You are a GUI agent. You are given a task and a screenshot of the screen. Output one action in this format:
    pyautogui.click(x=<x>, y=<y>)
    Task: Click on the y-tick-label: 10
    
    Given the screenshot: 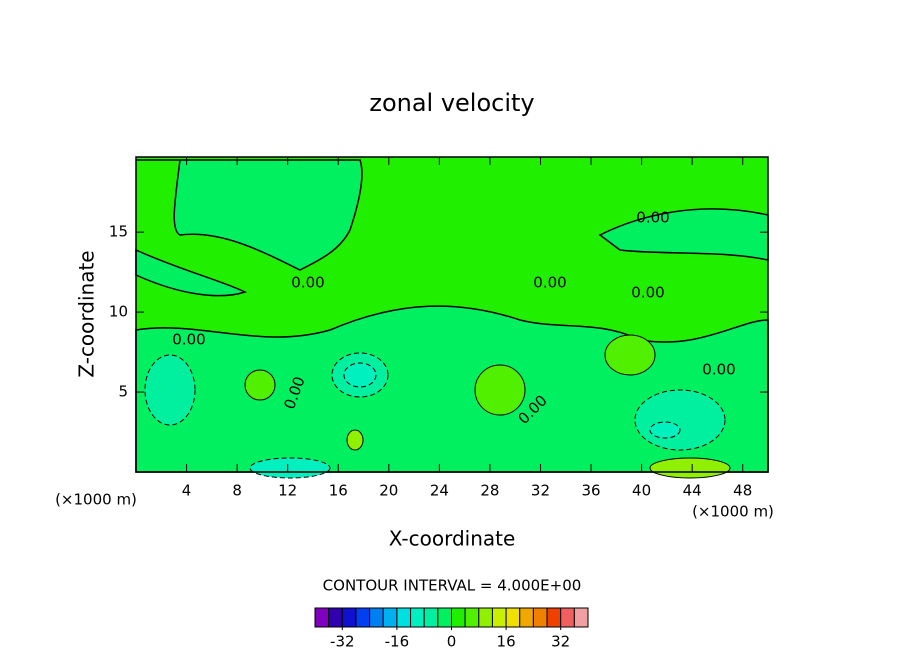 What is the action you would take?
    pyautogui.click(x=118, y=312)
    